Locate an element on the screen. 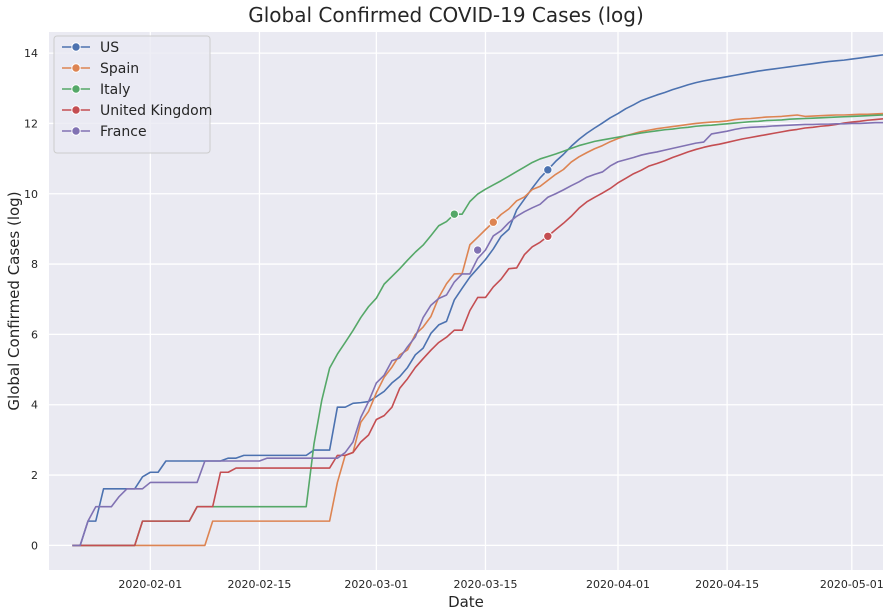  x-tick-label: 2020-02-15 is located at coordinates (259, 584).